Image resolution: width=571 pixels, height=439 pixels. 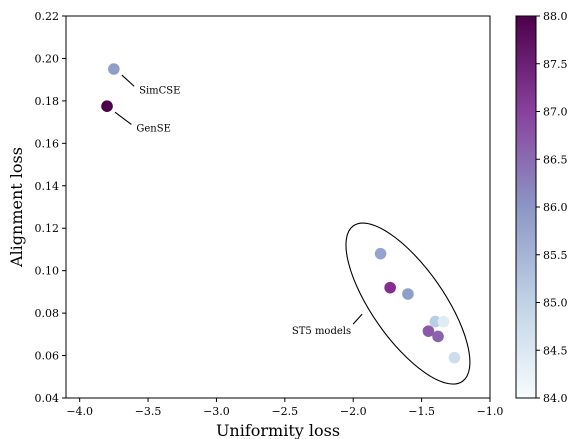 What do you see at coordinates (47, 186) in the screenshot?
I see `y-tick-label: 0.14` at bounding box center [47, 186].